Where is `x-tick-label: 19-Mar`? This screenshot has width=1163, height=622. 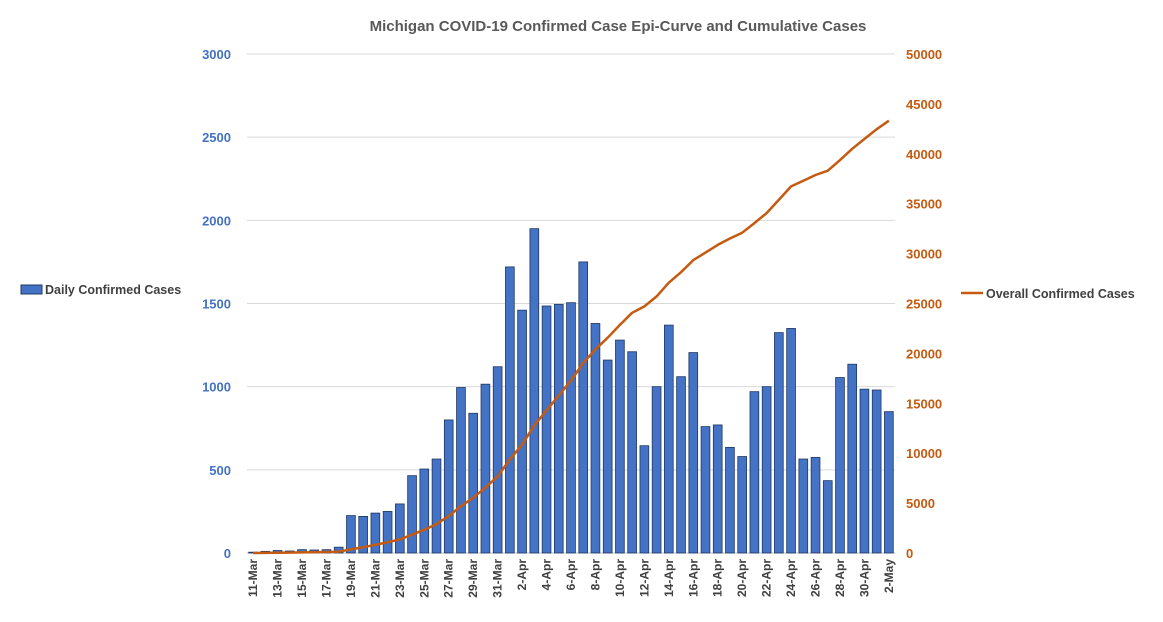 x-tick-label: 19-Mar is located at coordinates (351, 578).